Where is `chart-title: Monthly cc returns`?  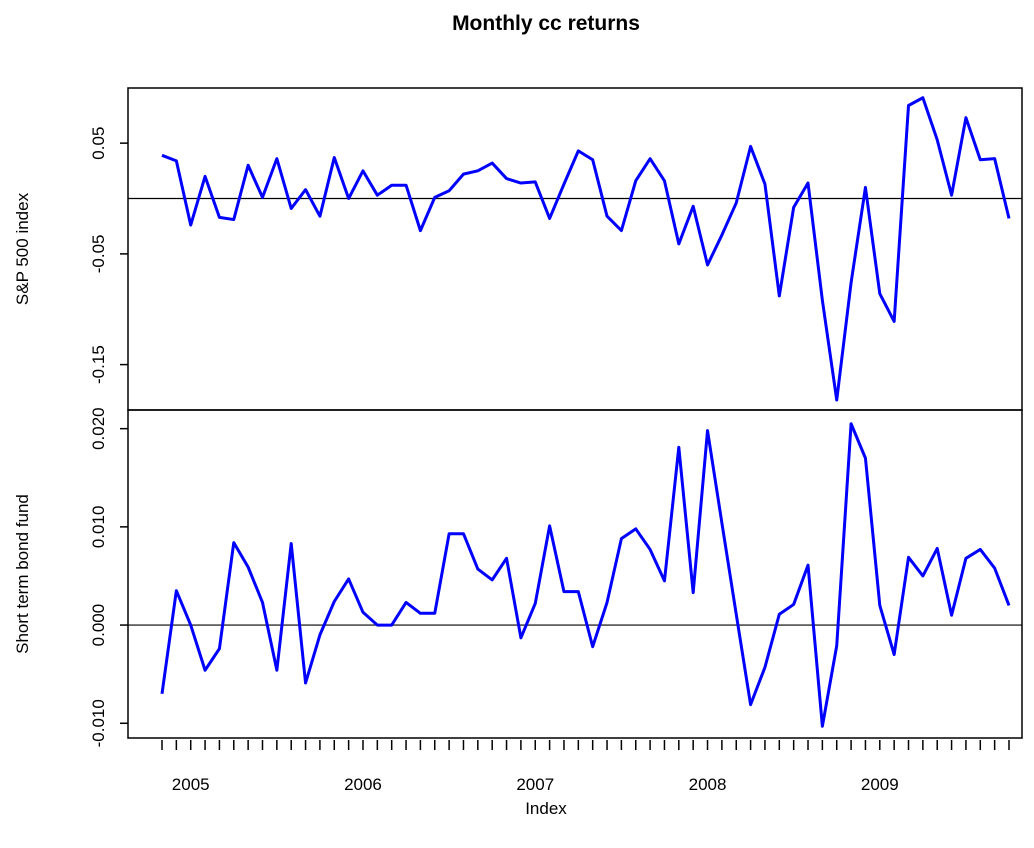
chart-title: Monthly cc returns is located at coordinates (546, 23).